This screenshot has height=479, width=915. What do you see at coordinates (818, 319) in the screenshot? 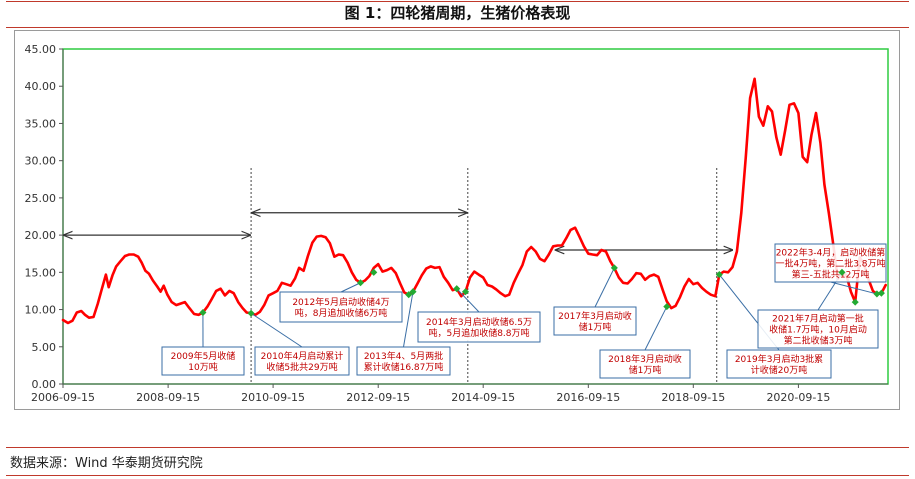
I see `annotation-text: 2021年7月启动第一批` at bounding box center [818, 319].